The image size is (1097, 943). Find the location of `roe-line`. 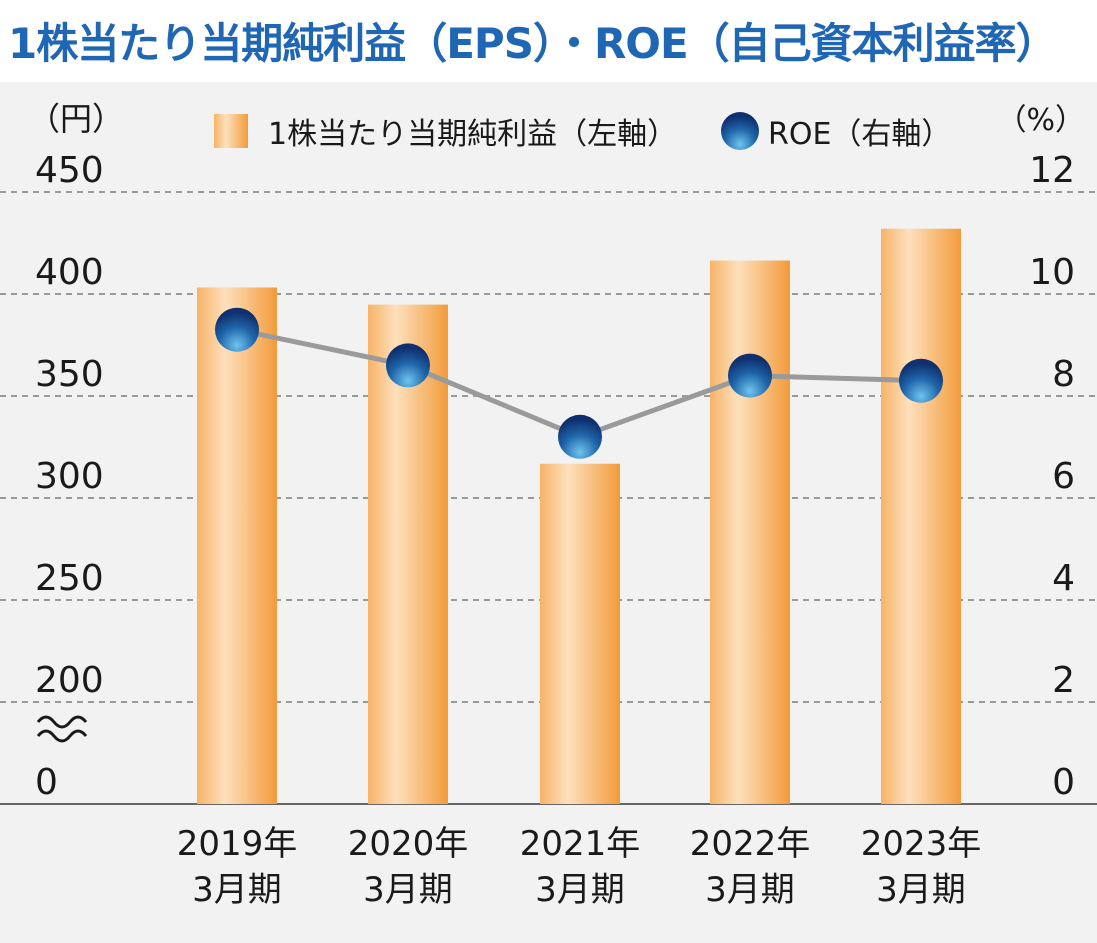

roe-line is located at coordinates (579, 383).